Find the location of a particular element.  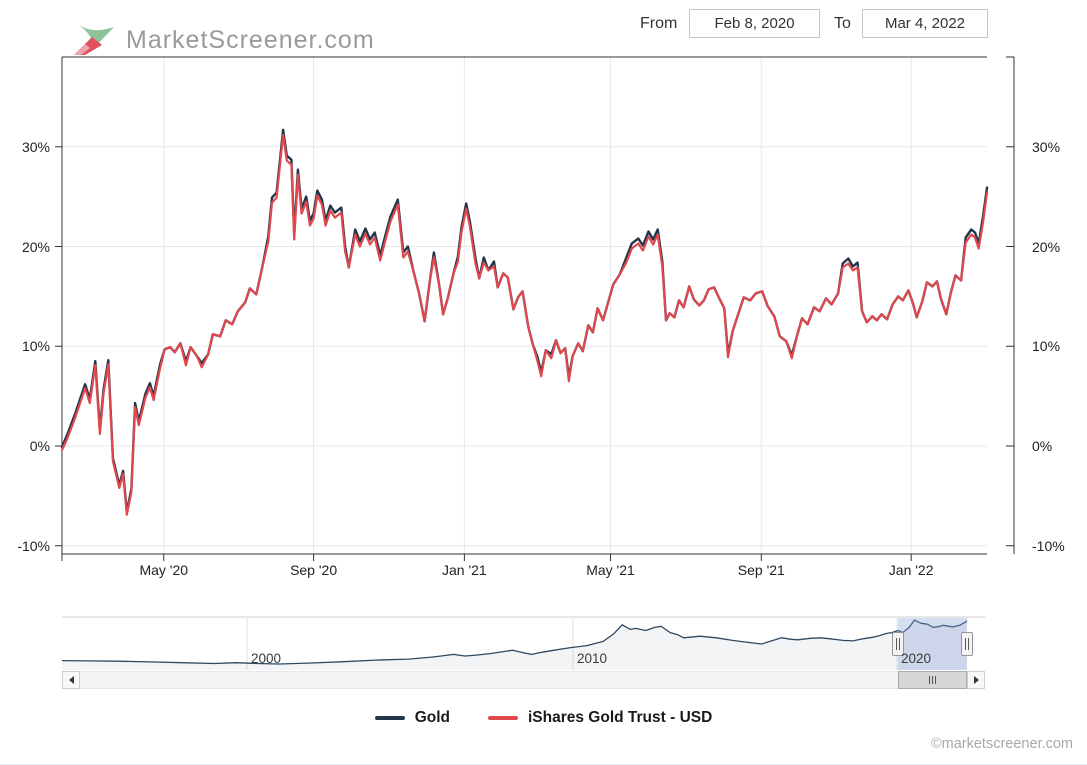

y-axis-label-left: 30% is located at coordinates (35, 146).